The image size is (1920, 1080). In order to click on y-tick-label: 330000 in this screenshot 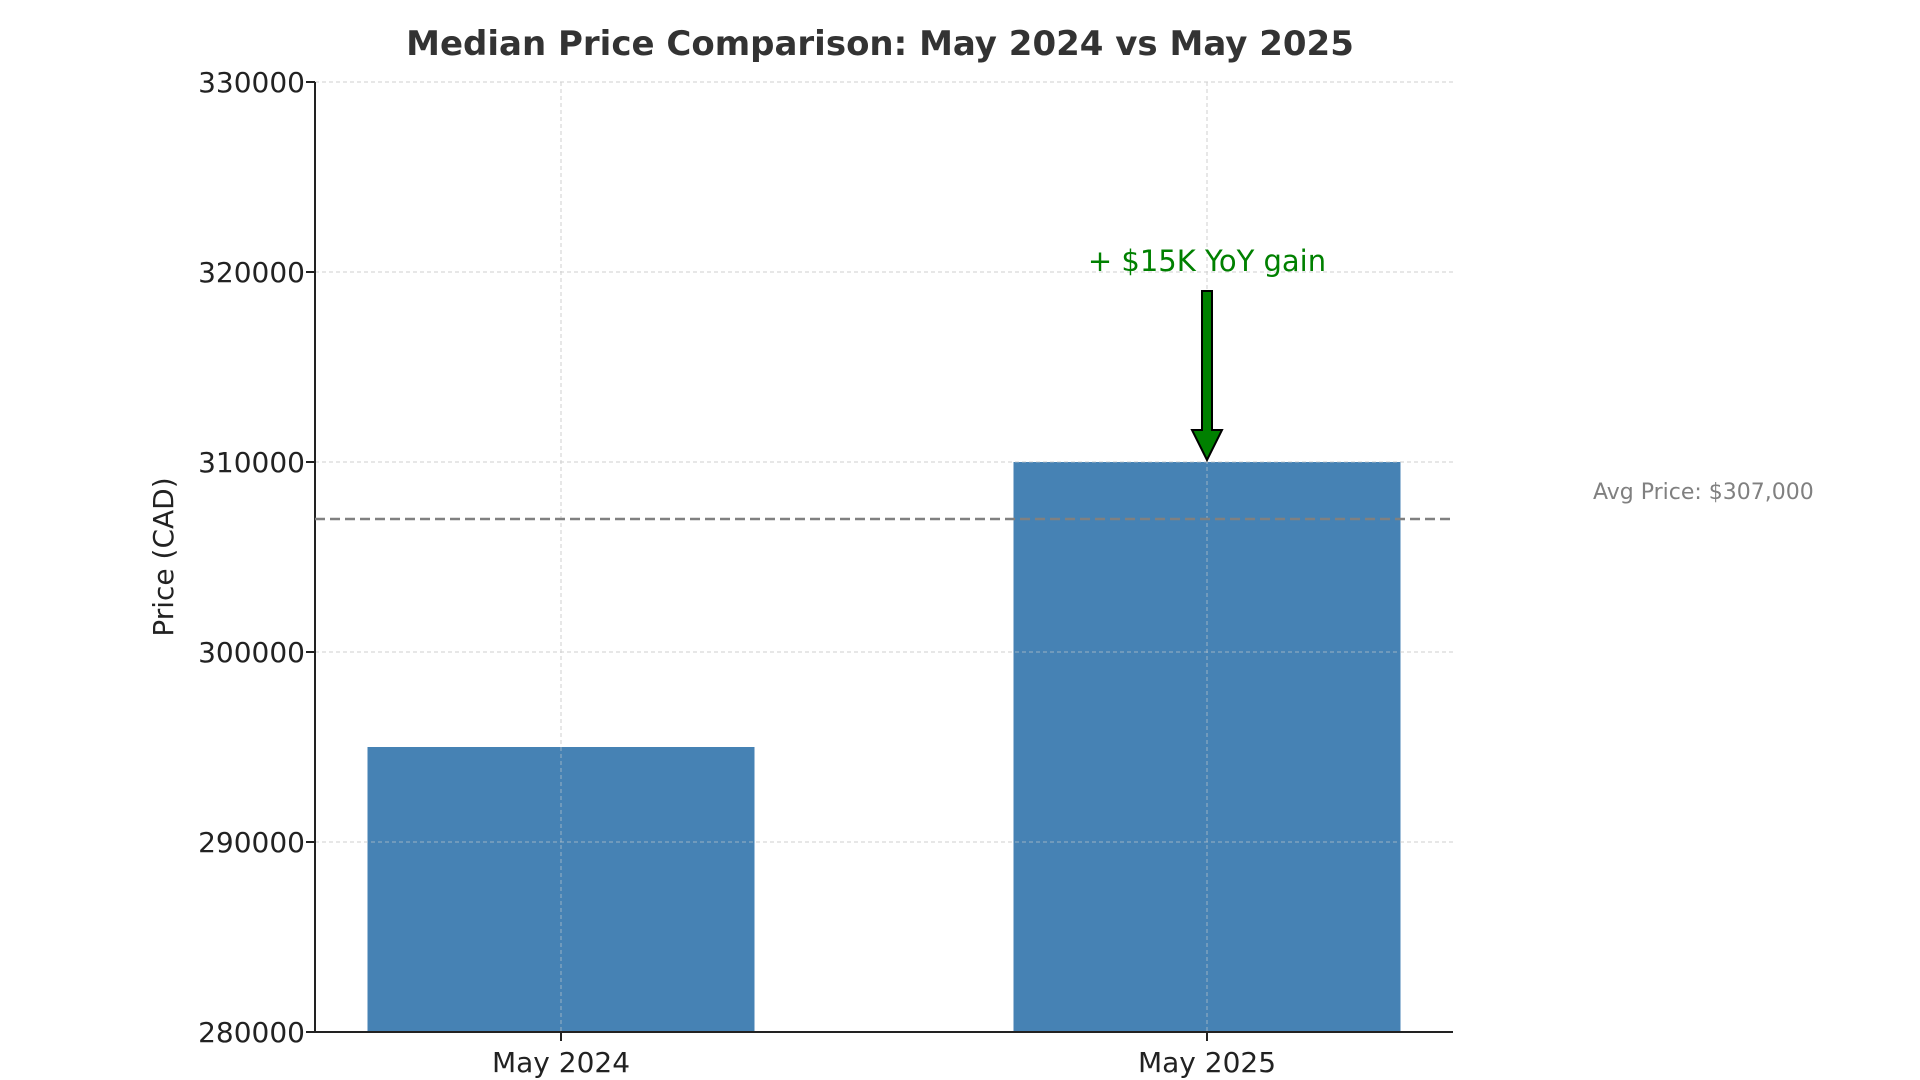, I will do `click(251, 82)`.